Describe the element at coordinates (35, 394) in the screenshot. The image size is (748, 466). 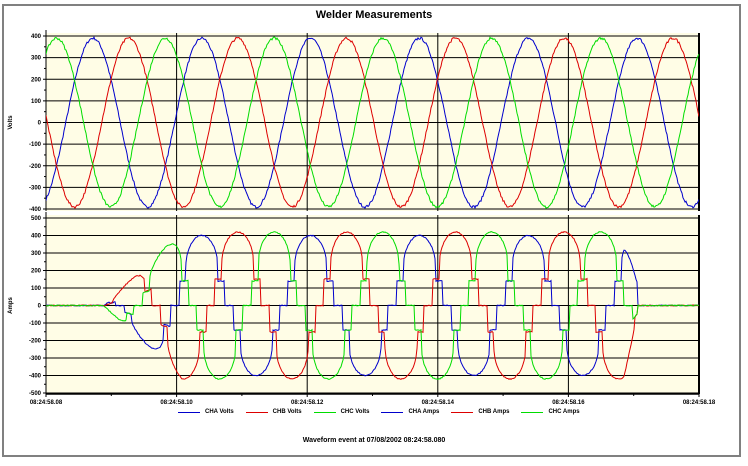
I see `y-tick-label: -500` at that location.